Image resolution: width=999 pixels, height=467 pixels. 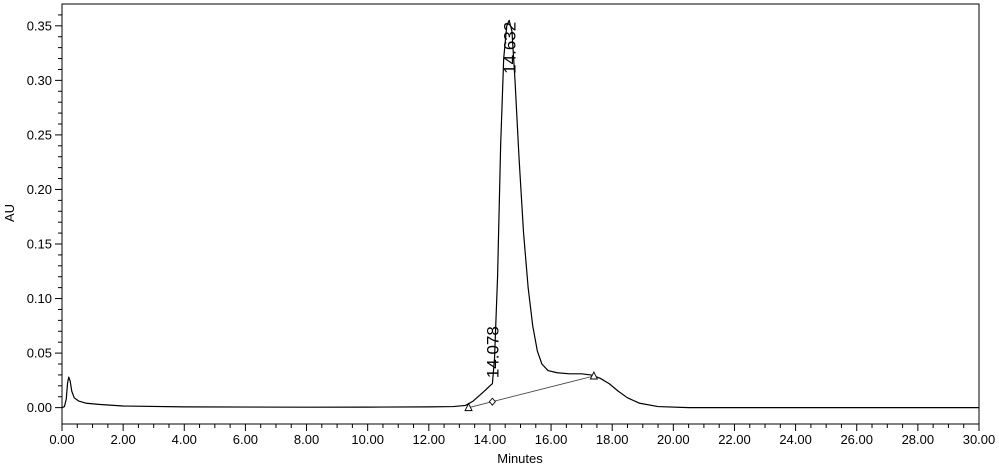 I want to click on integration-baseline, so click(x=531, y=392).